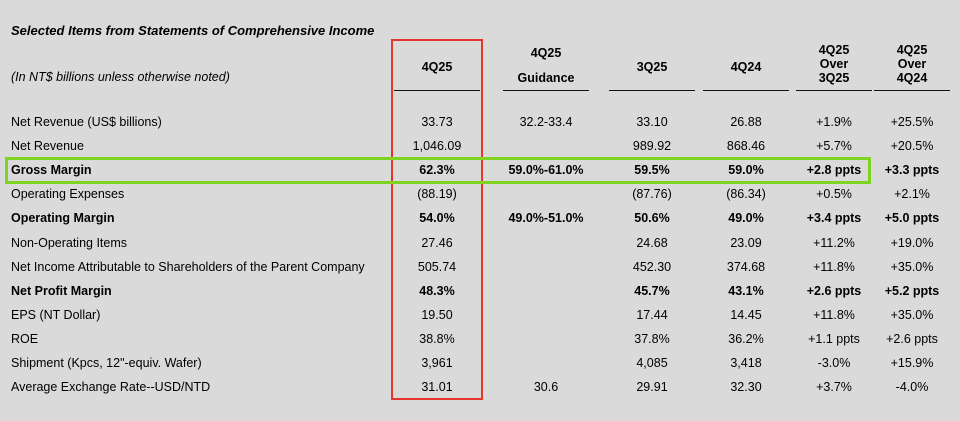 The height and width of the screenshot is (421, 960). What do you see at coordinates (834, 122) in the screenshot?
I see `table-cell: +1.9%` at bounding box center [834, 122].